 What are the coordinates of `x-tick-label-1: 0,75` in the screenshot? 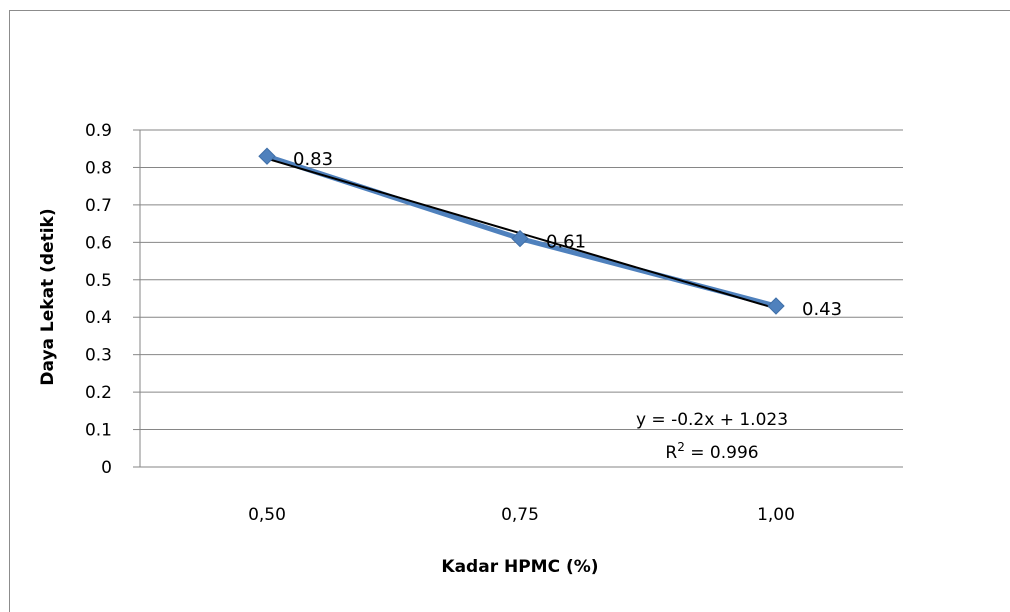 It's located at (520, 515).